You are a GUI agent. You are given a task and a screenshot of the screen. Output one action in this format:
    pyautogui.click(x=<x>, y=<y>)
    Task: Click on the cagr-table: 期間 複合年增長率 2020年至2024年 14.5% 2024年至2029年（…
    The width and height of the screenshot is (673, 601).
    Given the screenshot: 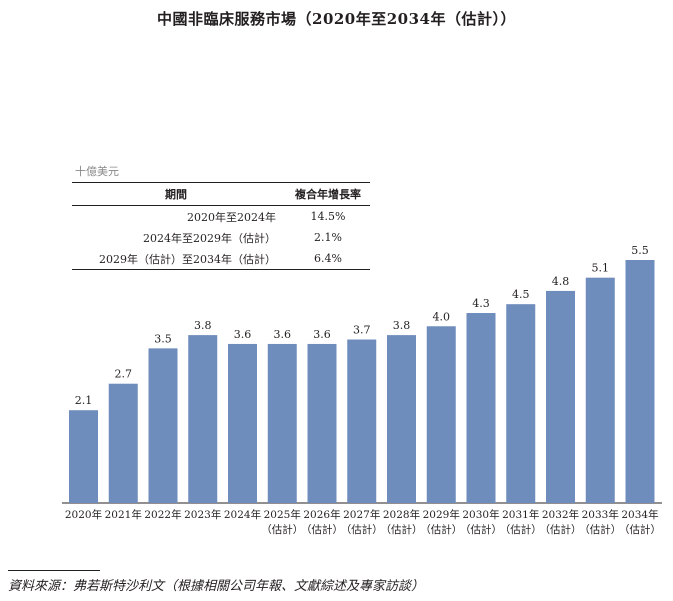 What is the action you would take?
    pyautogui.click(x=221, y=226)
    